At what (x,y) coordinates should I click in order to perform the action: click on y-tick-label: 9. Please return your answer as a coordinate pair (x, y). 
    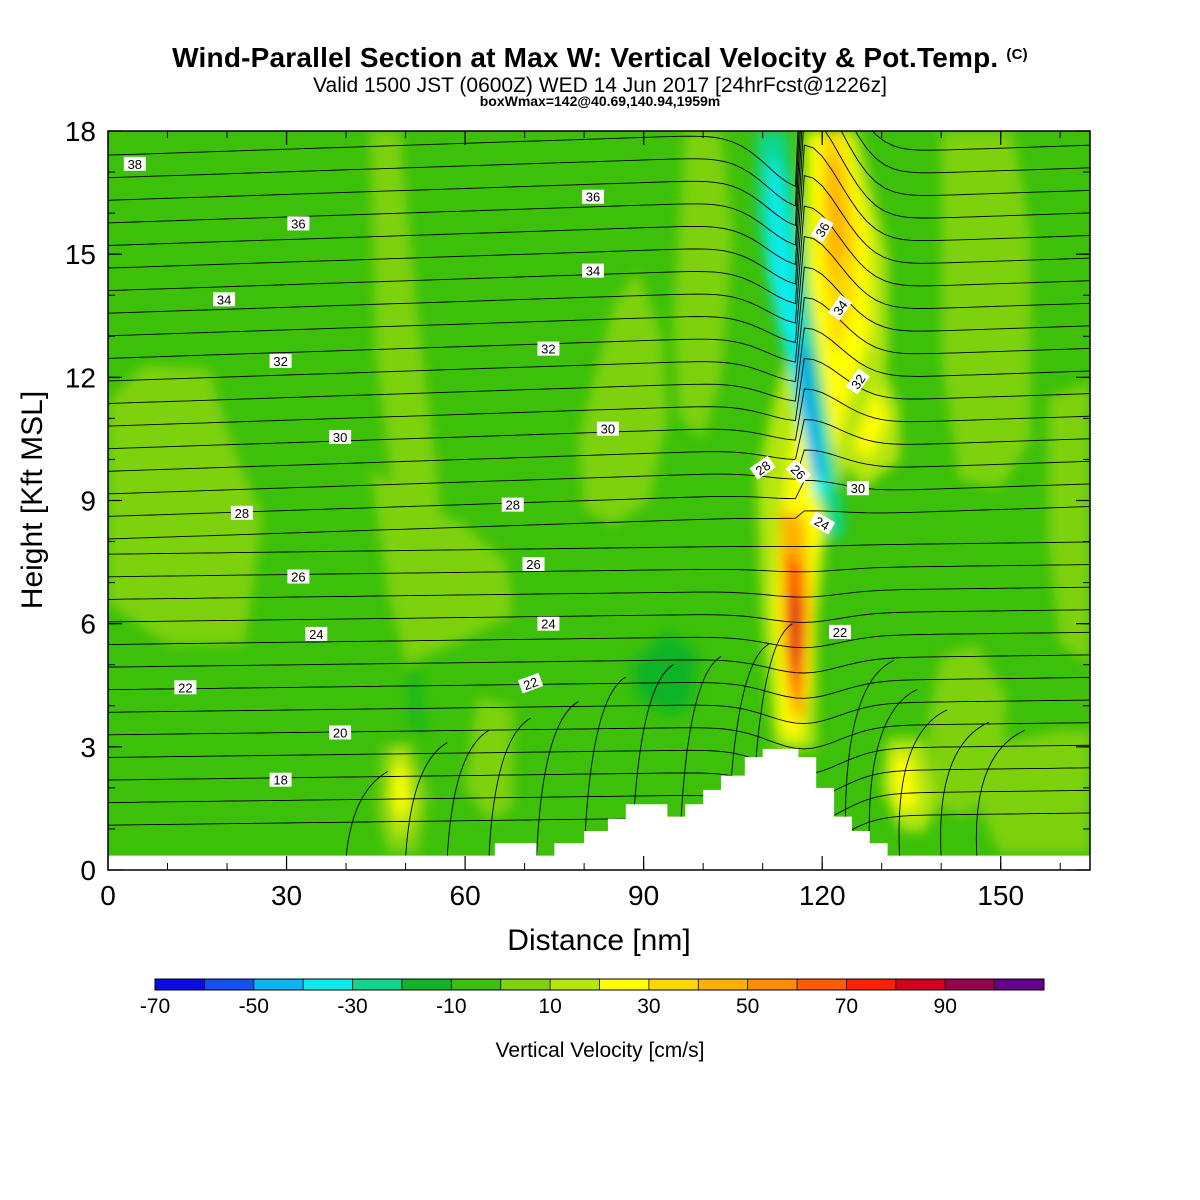
    Looking at the image, I should click on (88, 501).